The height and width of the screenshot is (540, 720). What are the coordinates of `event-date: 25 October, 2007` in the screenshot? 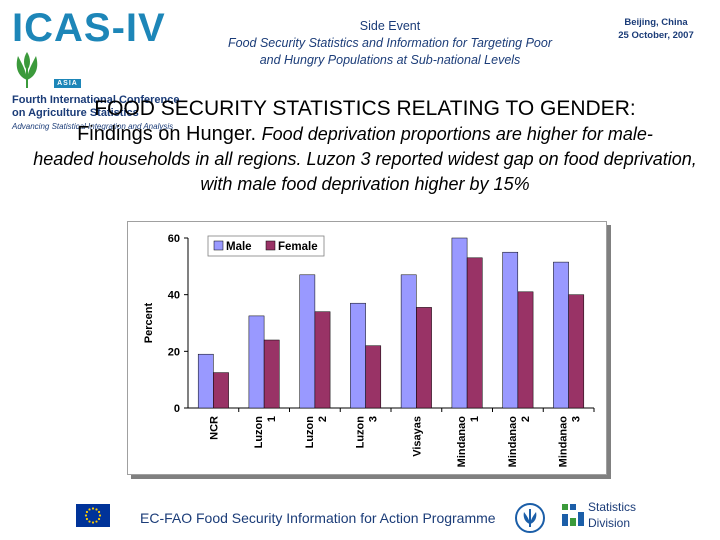 It's located at (656, 35).